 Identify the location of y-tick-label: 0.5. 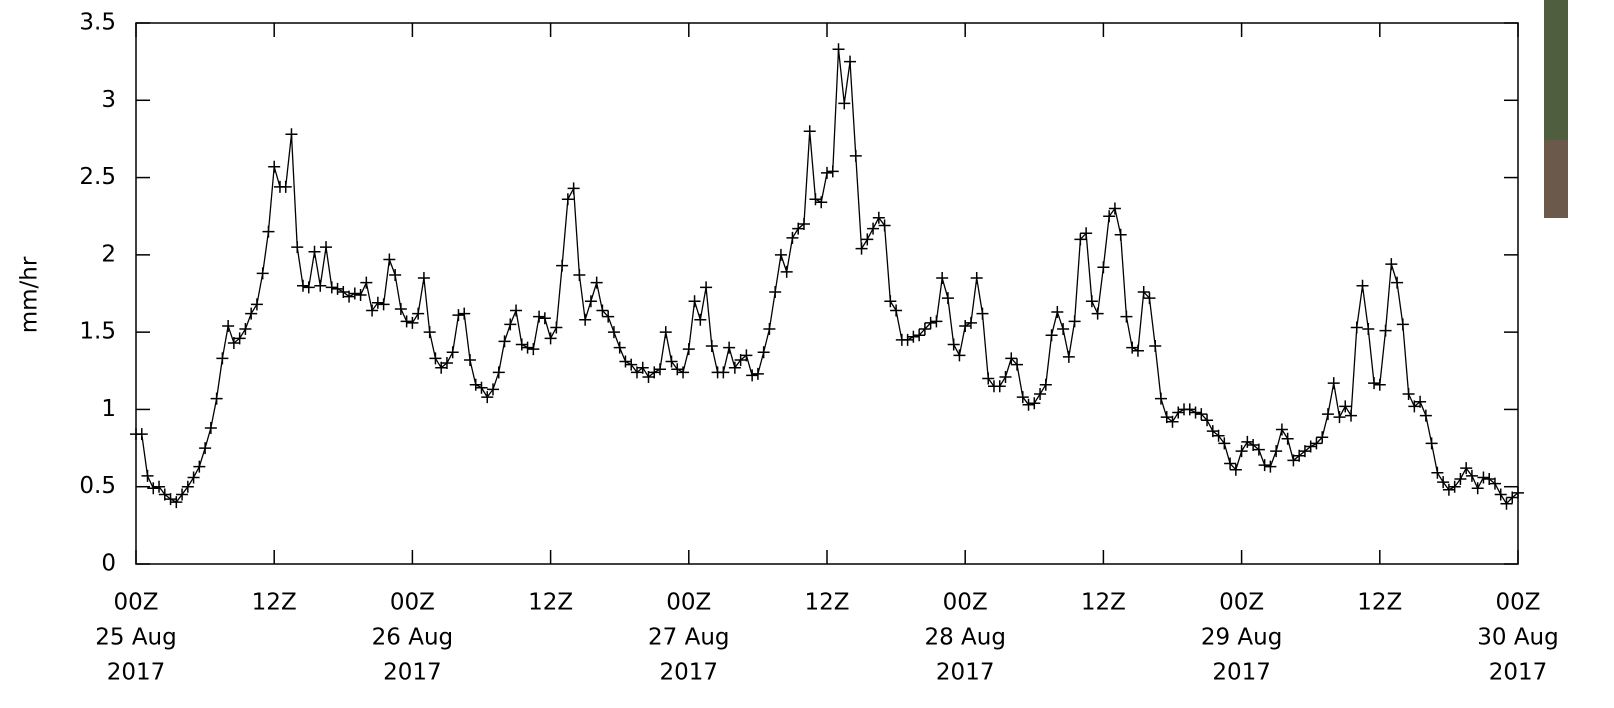
(97, 486).